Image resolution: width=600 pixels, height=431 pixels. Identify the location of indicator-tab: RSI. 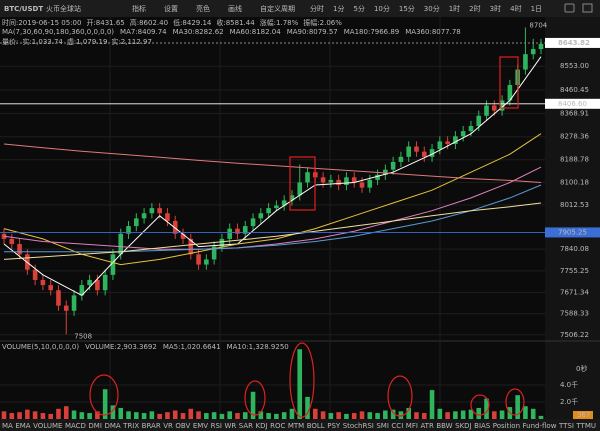
(216, 426).